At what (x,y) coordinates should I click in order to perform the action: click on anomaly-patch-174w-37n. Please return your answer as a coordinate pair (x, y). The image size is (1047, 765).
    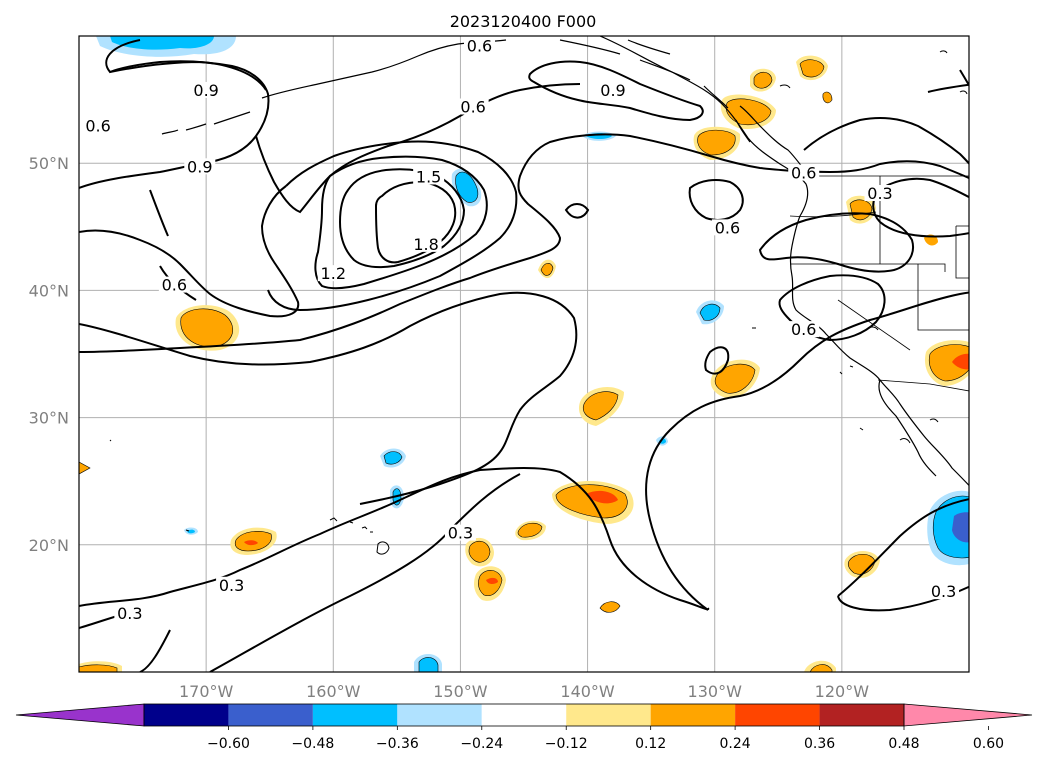
    Looking at the image, I should click on (207, 328).